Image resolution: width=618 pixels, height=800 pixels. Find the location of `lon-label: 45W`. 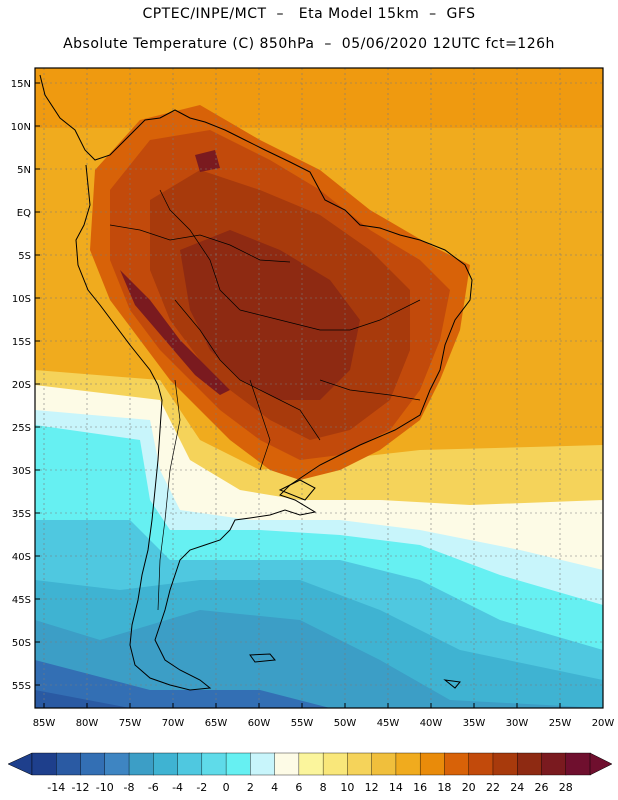

lon-label: 45W is located at coordinates (388, 723).